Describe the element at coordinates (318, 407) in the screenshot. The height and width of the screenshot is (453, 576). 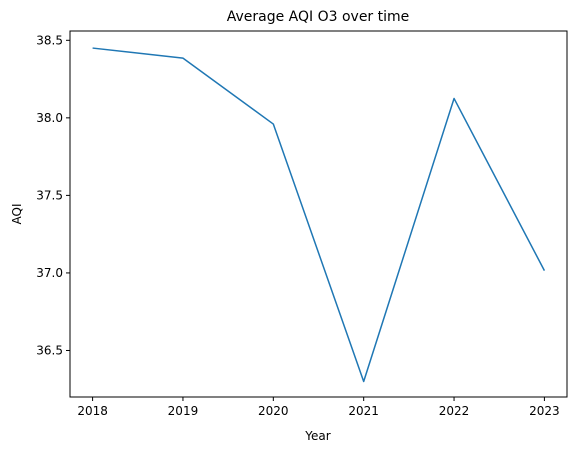
I see `x-axis: 2018 2019 2020 2021 2022 2023` at that location.